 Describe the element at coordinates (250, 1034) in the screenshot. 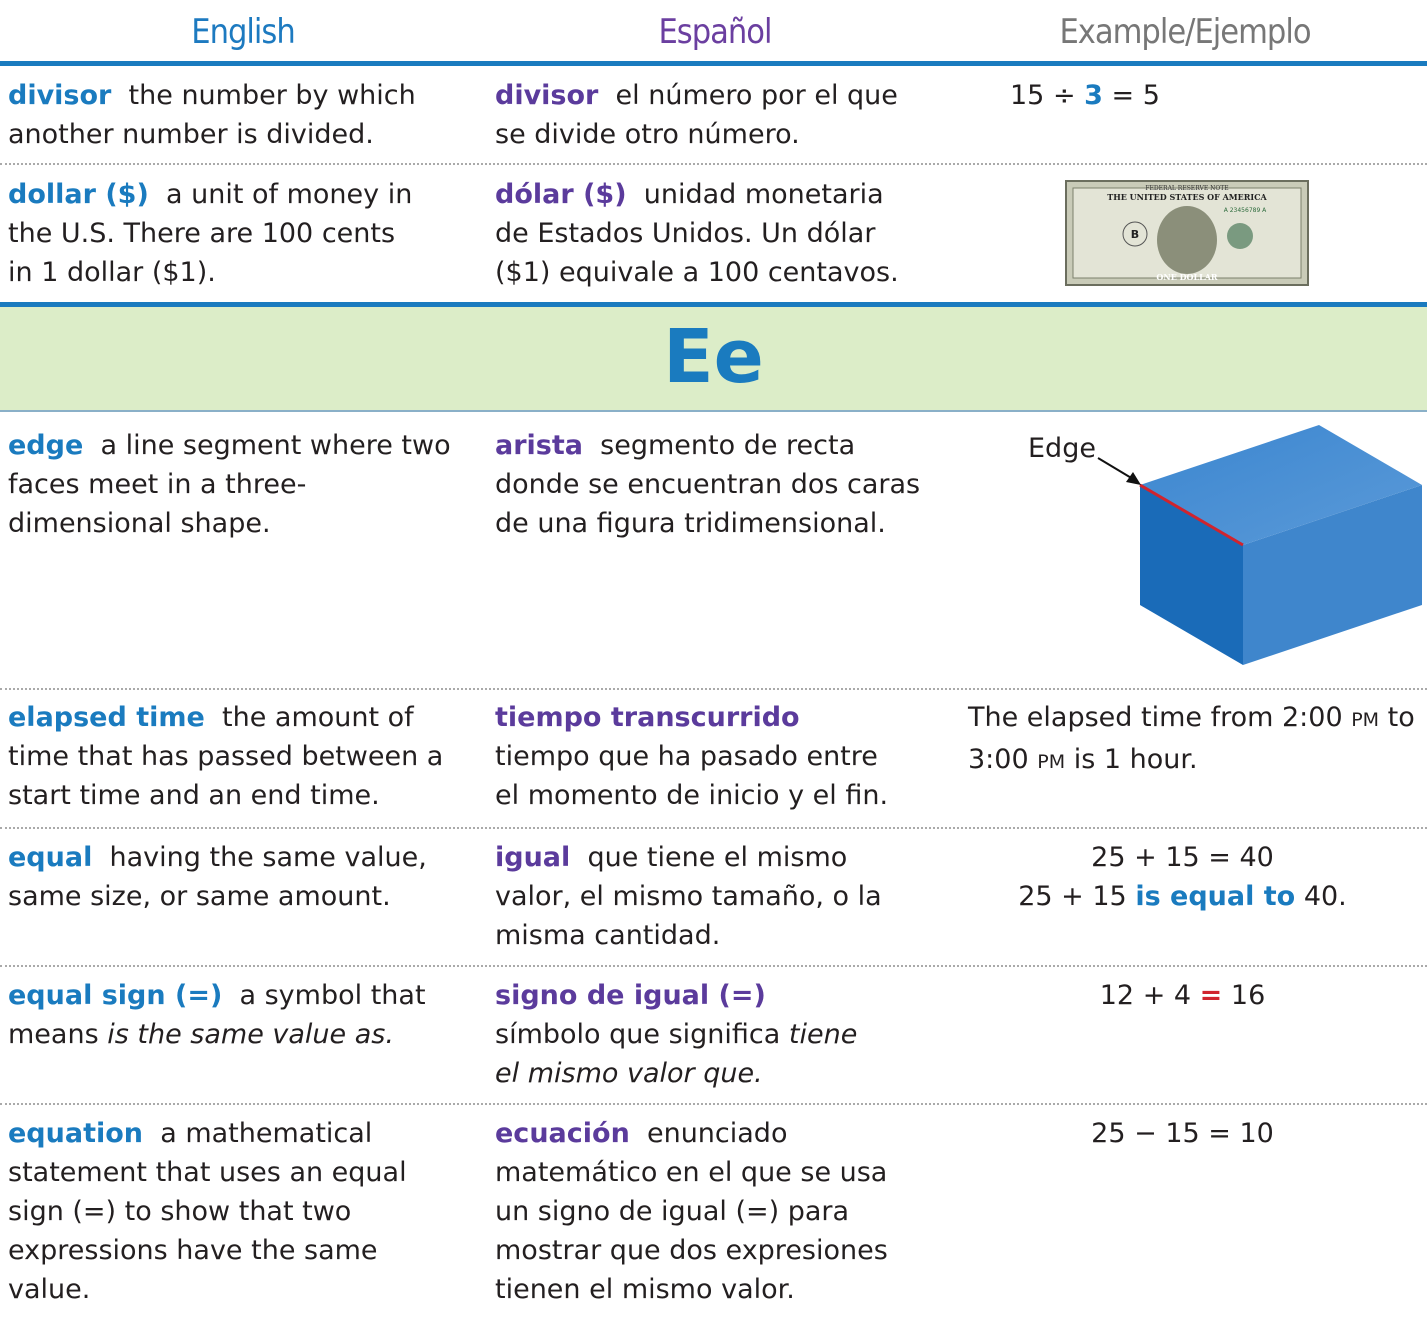

I see `text: is the same value as.` at that location.